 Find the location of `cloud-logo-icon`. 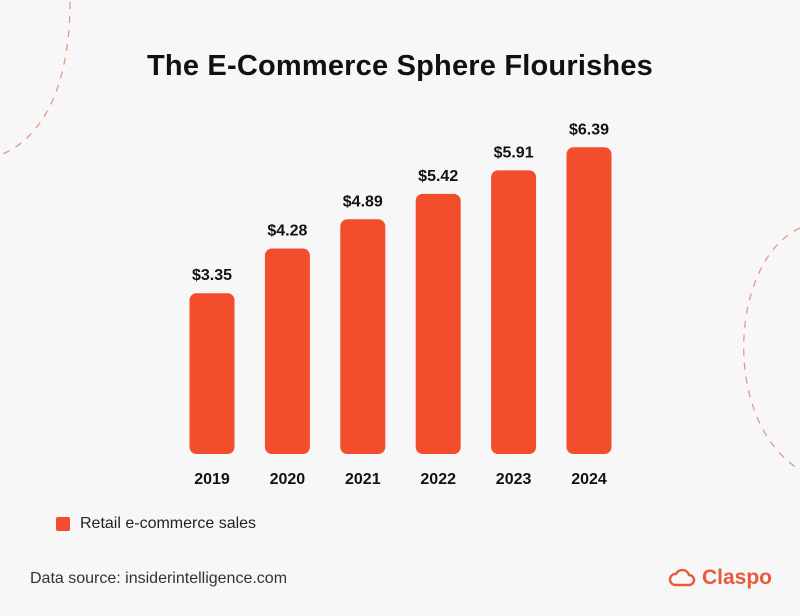

cloud-logo-icon is located at coordinates (682, 577).